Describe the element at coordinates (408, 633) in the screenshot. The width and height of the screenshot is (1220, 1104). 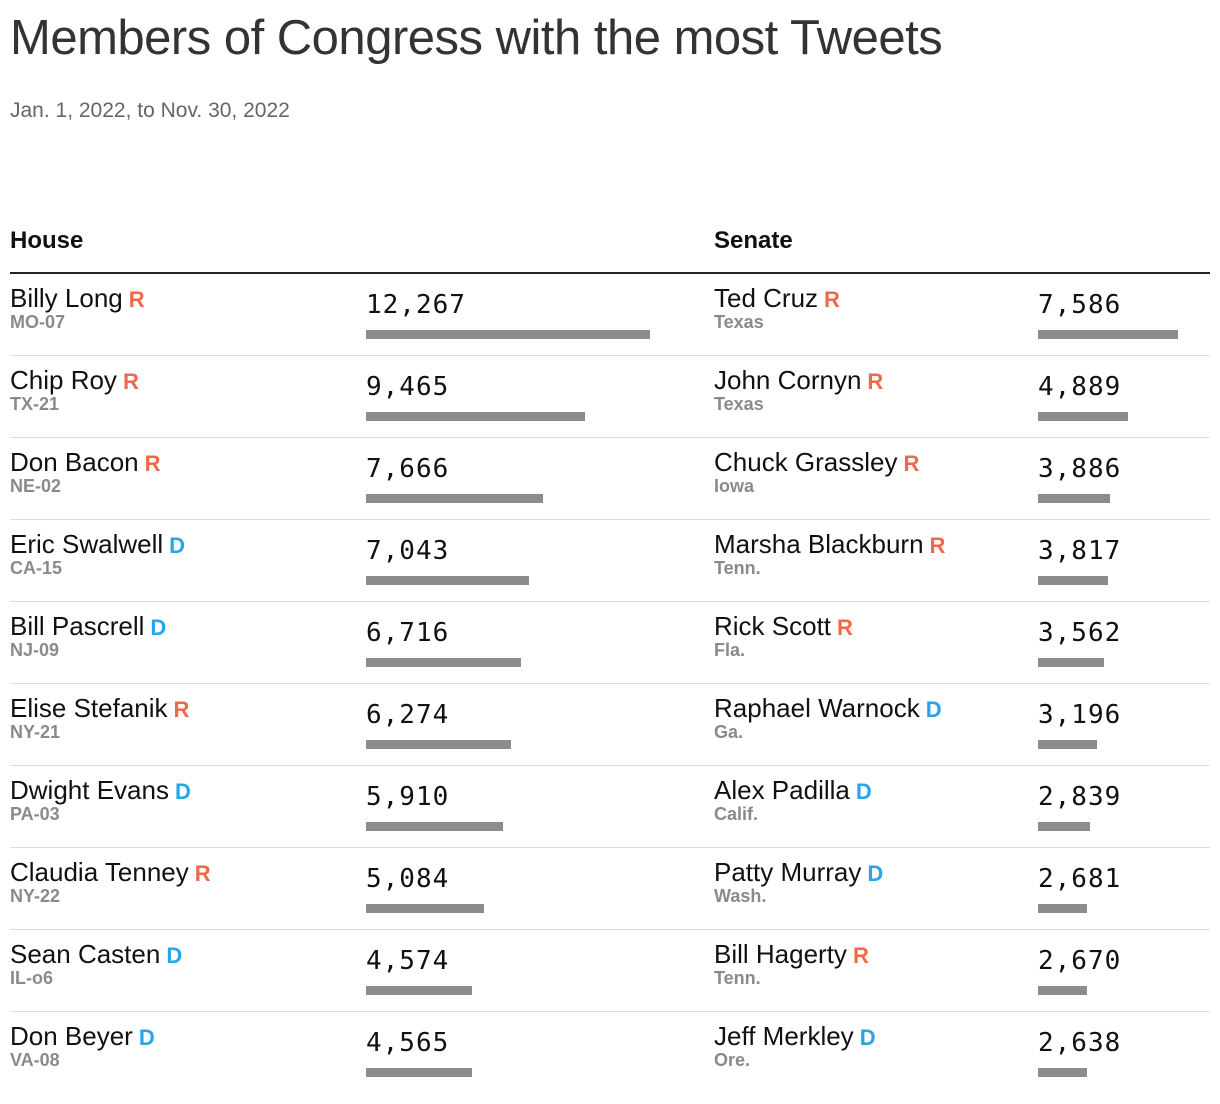
I see `tweet-count-label: 6,716` at that location.